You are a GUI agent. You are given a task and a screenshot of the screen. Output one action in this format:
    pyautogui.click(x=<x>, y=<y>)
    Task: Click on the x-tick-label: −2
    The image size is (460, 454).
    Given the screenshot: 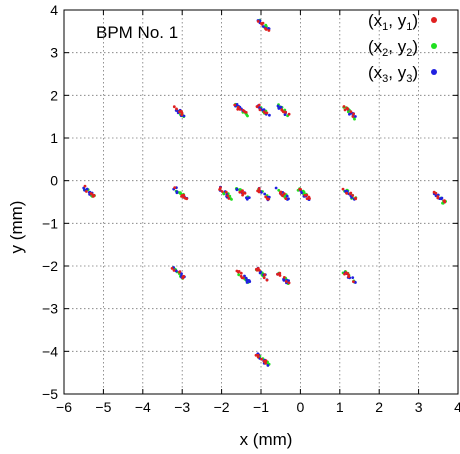 What is the action you would take?
    pyautogui.click(x=222, y=407)
    